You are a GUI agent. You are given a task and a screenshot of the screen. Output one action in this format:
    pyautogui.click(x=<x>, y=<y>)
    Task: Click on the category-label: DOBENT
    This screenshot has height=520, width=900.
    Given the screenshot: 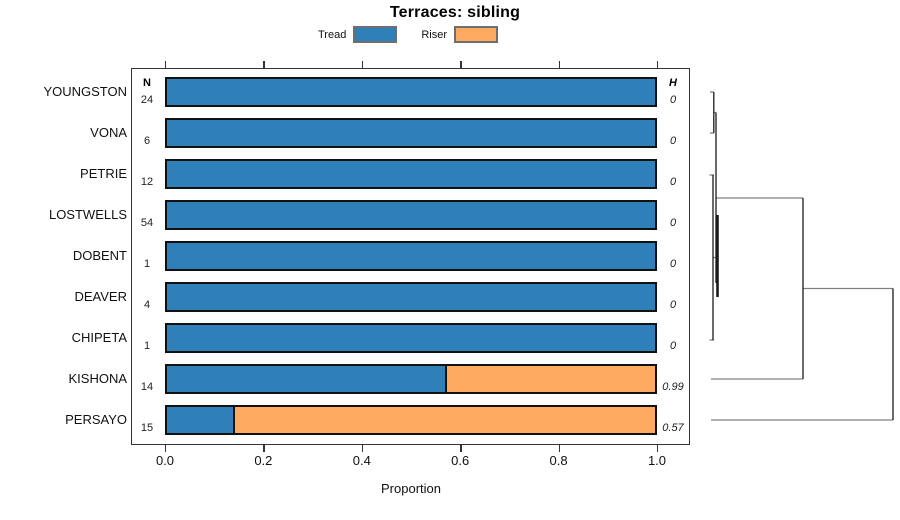 What is the action you would take?
    pyautogui.click(x=99, y=255)
    